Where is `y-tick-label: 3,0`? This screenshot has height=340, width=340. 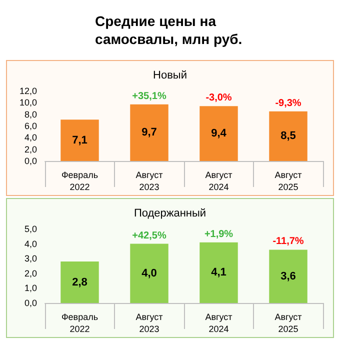 y-tick-label: 3,0 is located at coordinates (30, 259).